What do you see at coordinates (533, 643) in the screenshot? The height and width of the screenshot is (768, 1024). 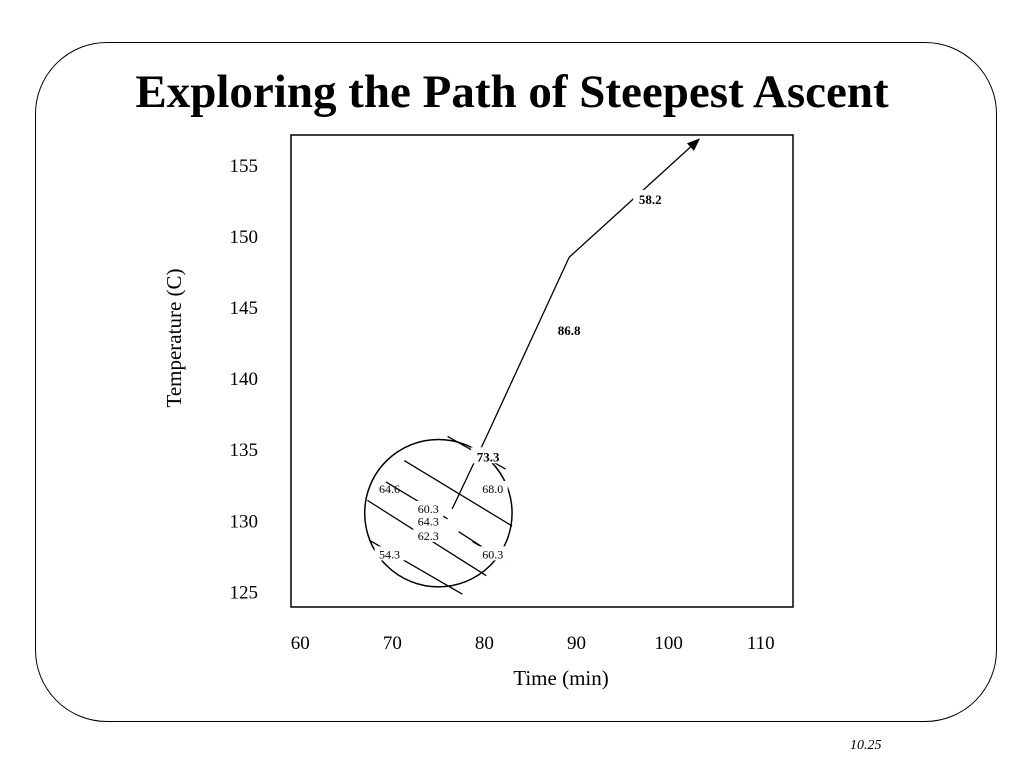 I see `x-axis-ticks: 60 70 80 90 100 110` at bounding box center [533, 643].